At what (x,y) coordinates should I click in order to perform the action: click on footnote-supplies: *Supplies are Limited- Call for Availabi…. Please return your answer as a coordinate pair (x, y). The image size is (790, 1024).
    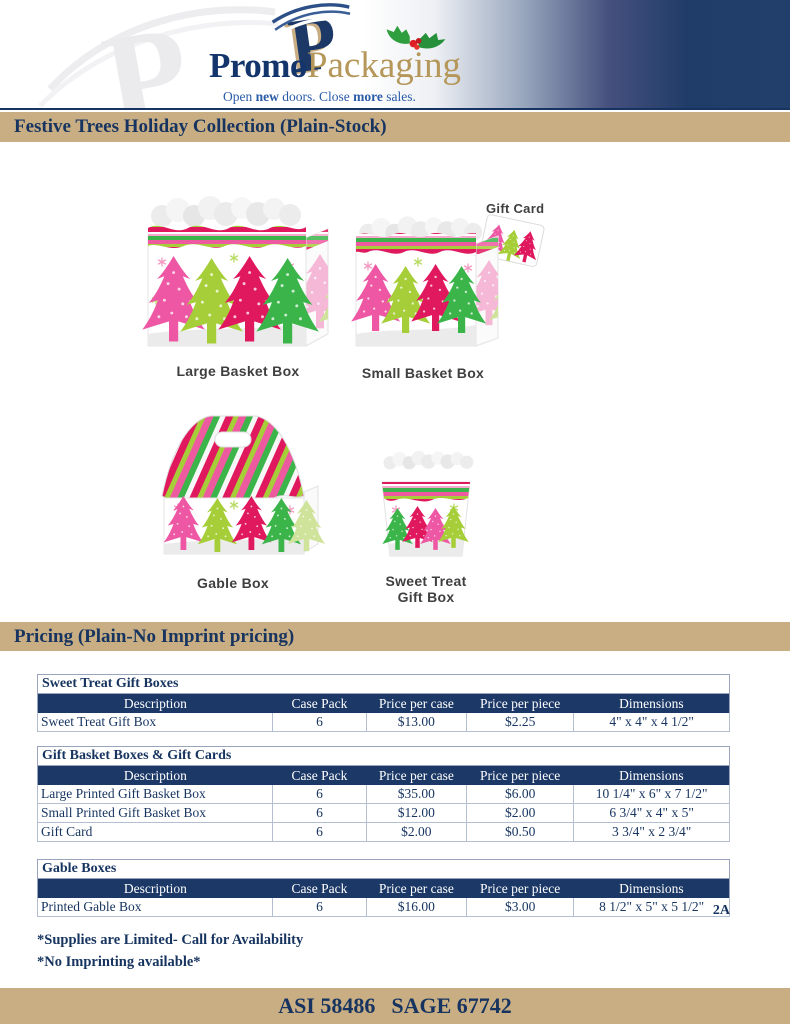
    Looking at the image, I should click on (170, 940).